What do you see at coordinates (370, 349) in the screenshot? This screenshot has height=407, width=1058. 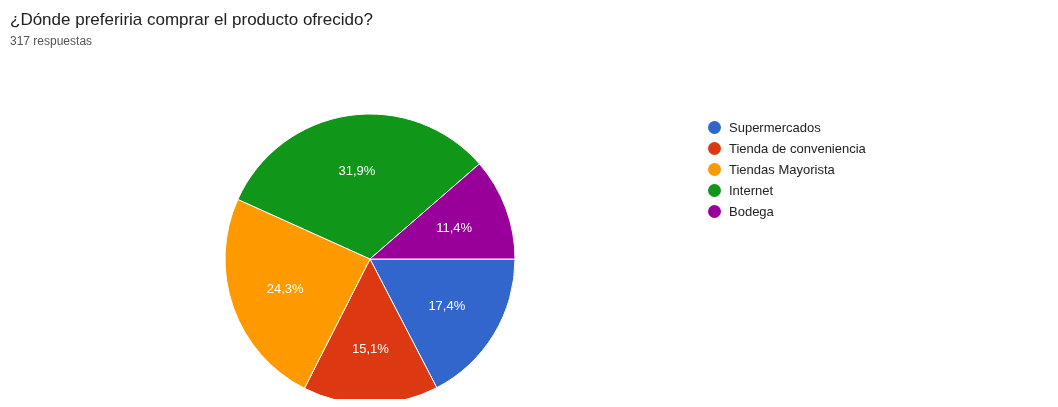 I see `data-label: 15,1%` at bounding box center [370, 349].